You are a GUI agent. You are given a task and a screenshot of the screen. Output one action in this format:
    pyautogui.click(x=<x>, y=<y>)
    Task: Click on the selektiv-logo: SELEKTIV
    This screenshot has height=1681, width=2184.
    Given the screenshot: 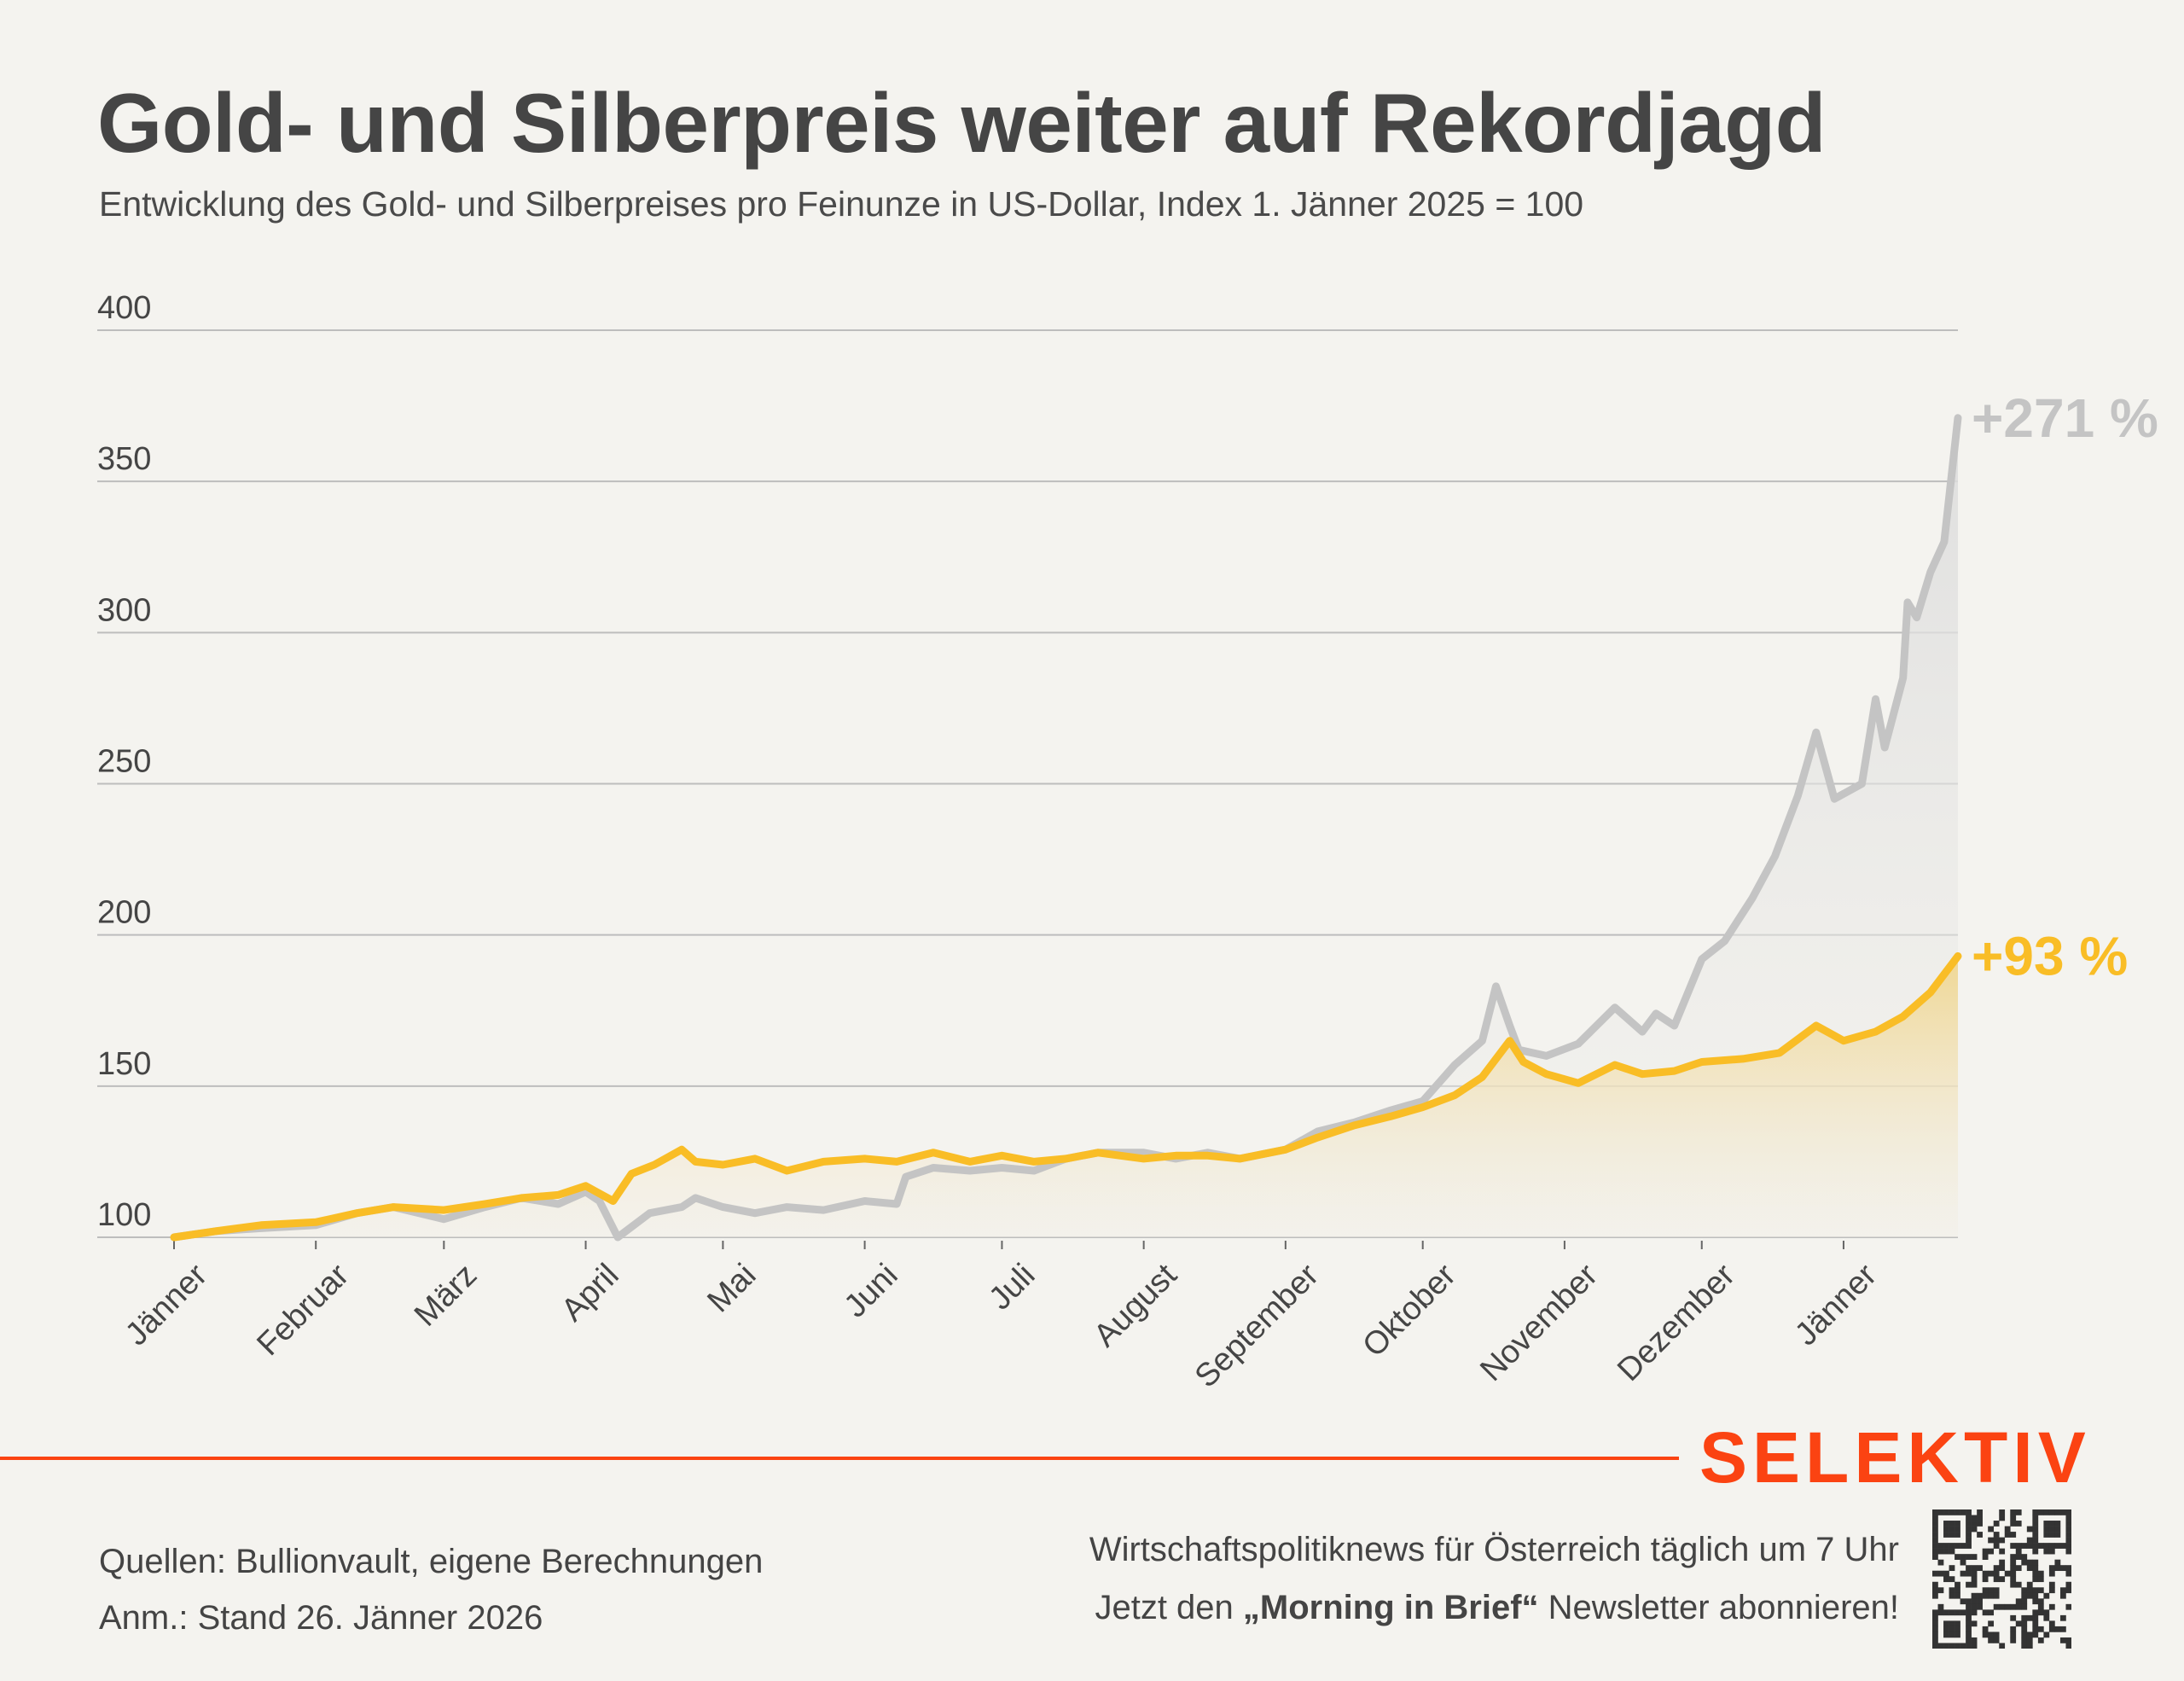 What is the action you would take?
    pyautogui.click(x=1895, y=1458)
    